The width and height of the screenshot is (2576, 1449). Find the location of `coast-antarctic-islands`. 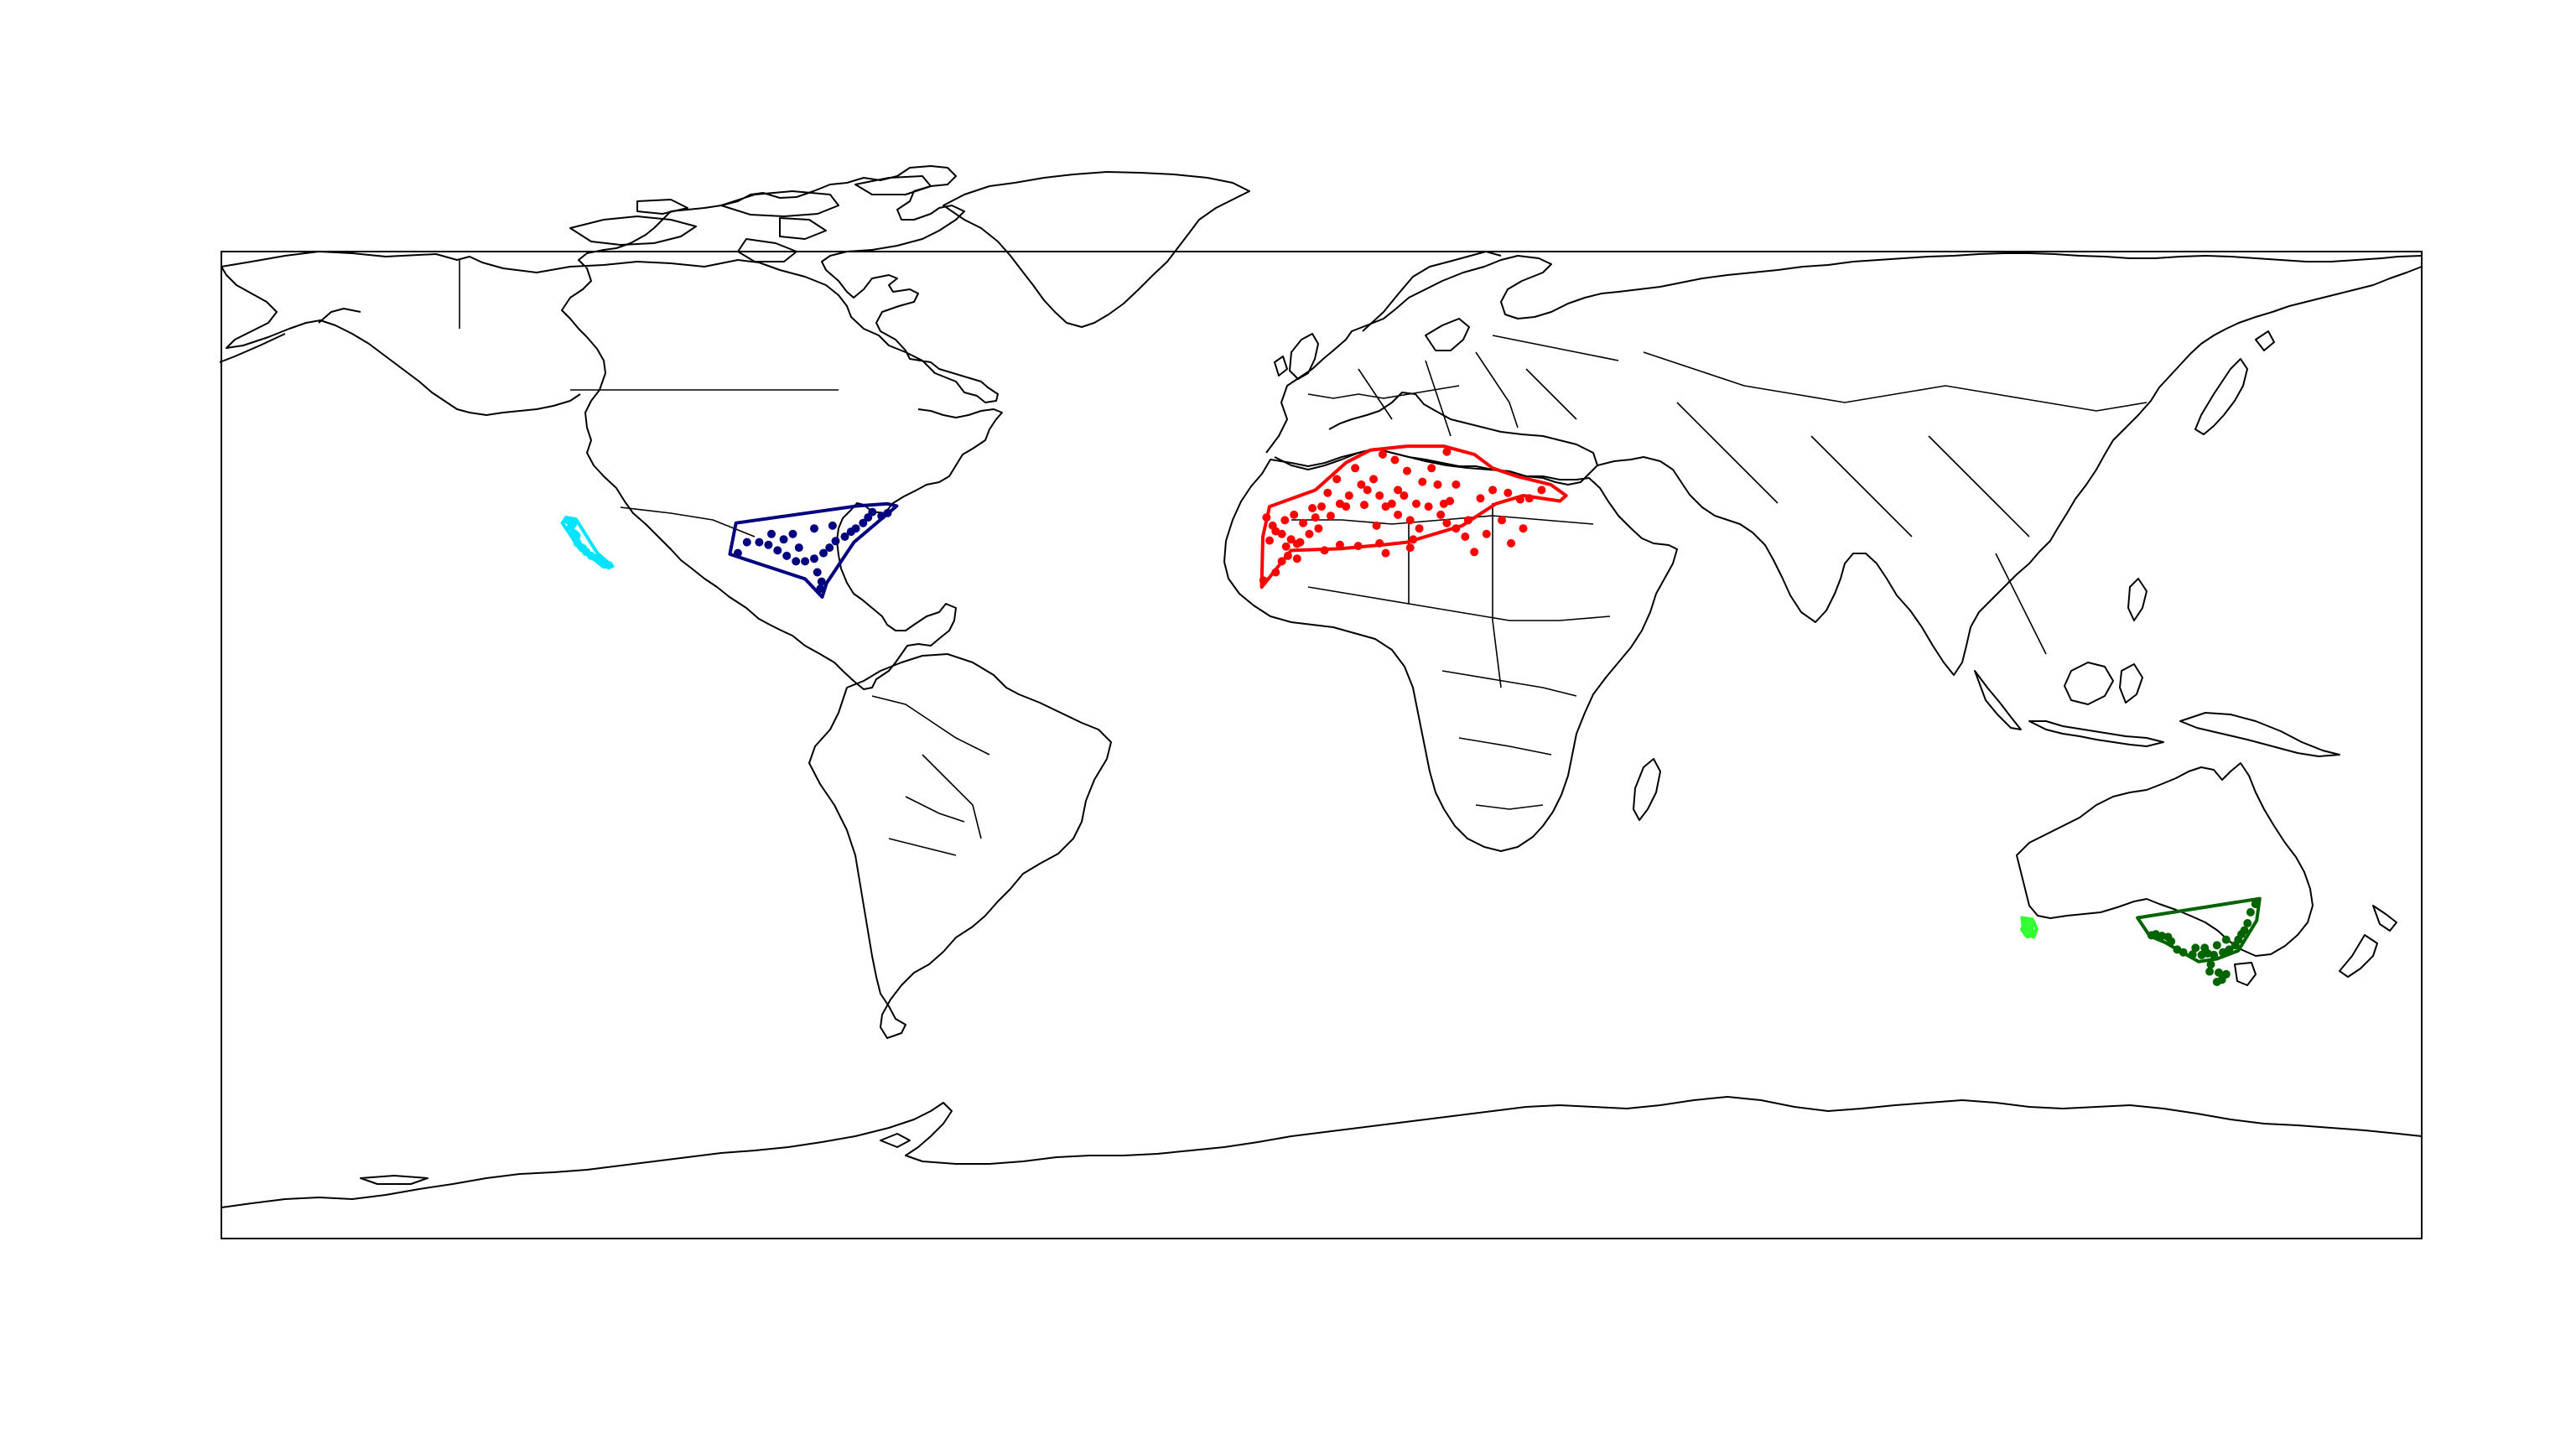

coast-antarctic-islands is located at coordinates (635, 1159).